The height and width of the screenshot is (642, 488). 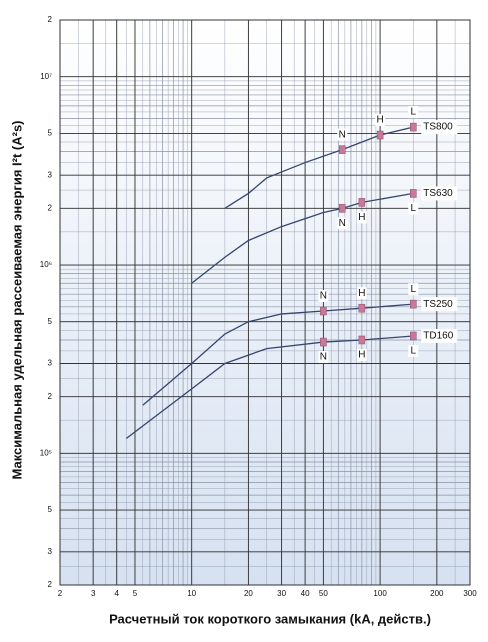 I want to click on series-label: TS800, so click(x=438, y=127).